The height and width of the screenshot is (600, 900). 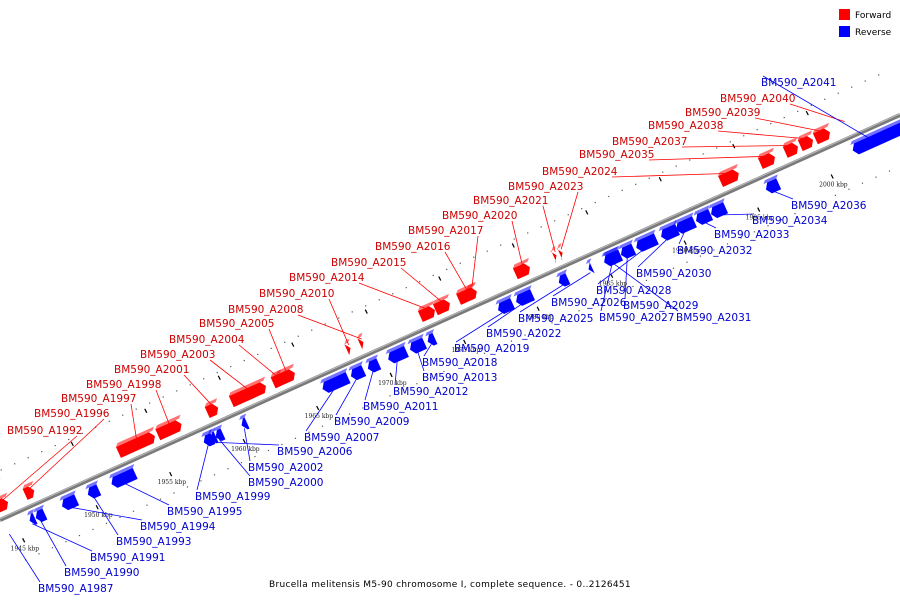 I want to click on gene-label-forward: BM590_A2005, so click(x=236, y=324).